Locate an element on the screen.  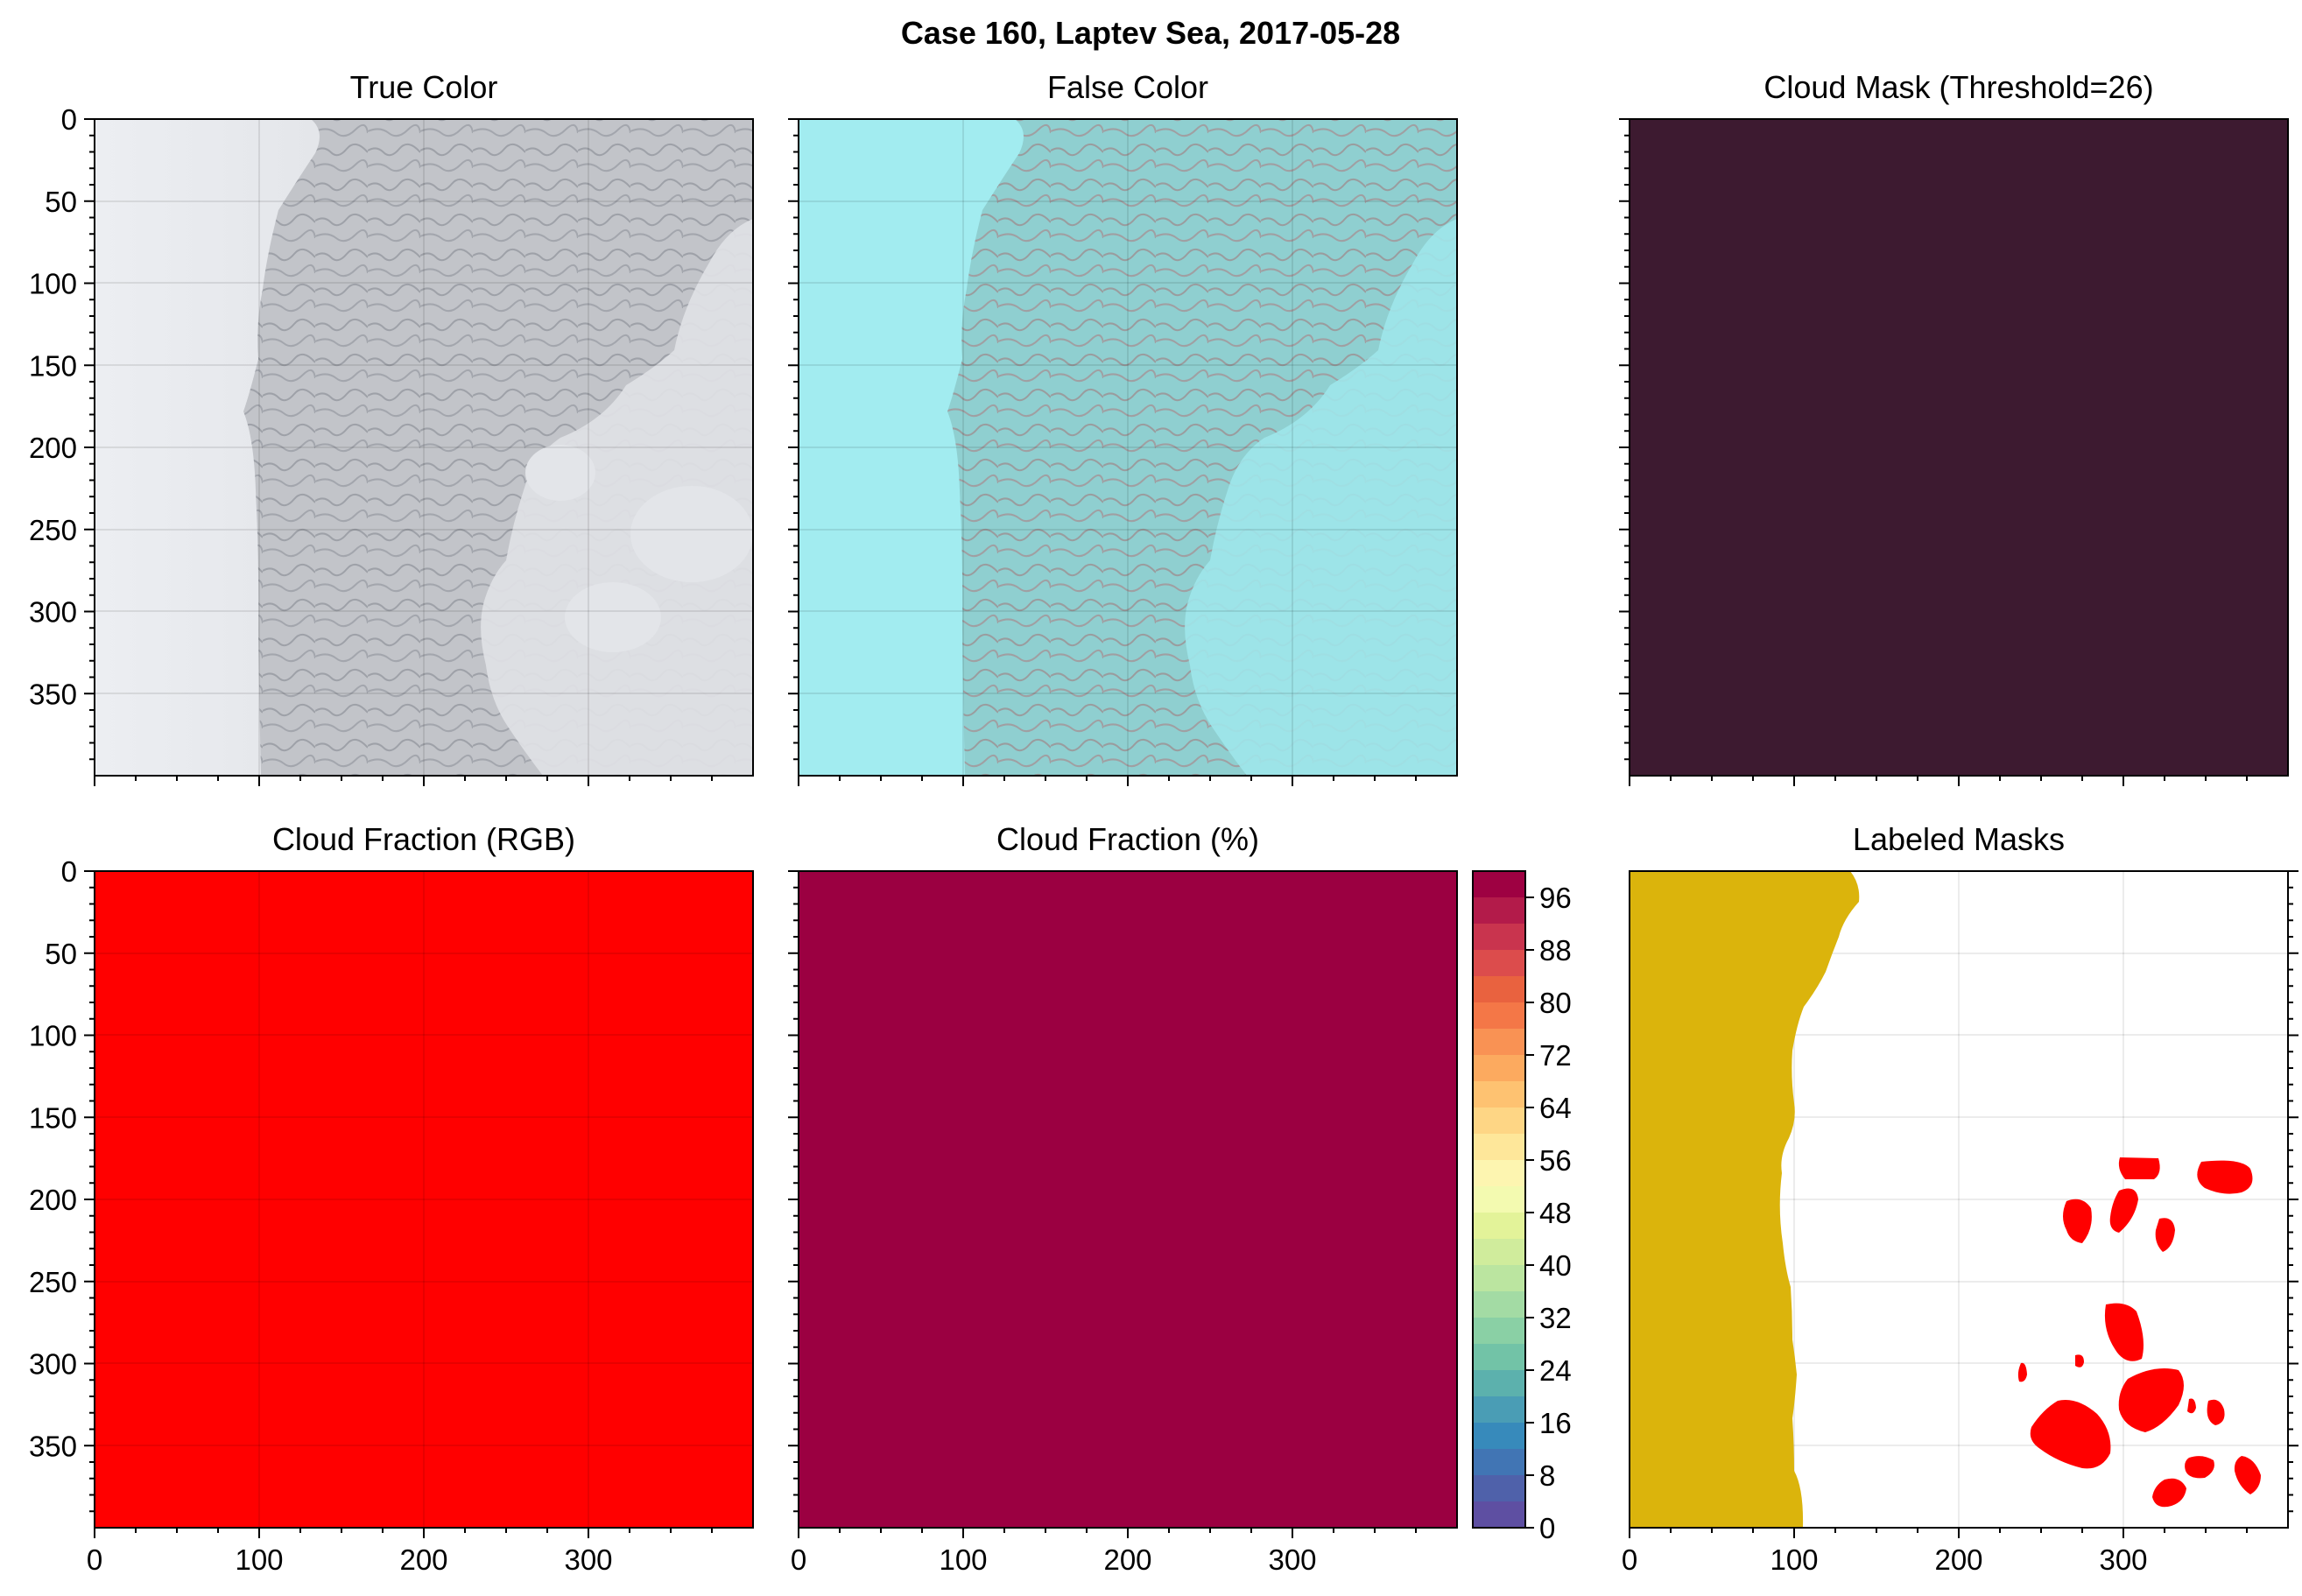
colorbar-tick-label: 80 is located at coordinates (1555, 1003).